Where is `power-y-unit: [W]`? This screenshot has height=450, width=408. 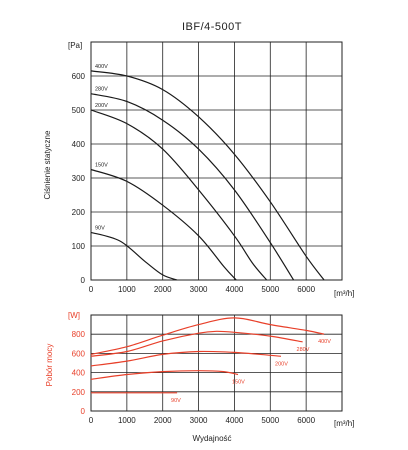 power-y-unit: [W] is located at coordinates (74, 315).